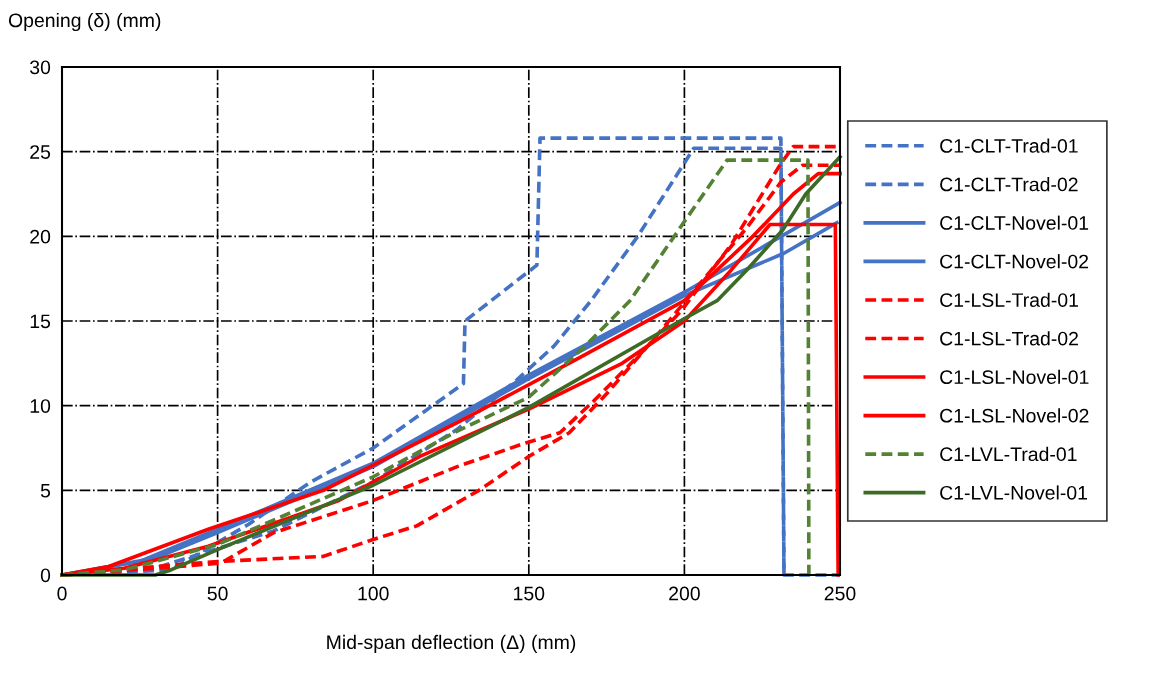  Describe the element at coordinates (1009, 145) in the screenshot. I see `legend-label: C1-CLT-Trad-01` at that location.